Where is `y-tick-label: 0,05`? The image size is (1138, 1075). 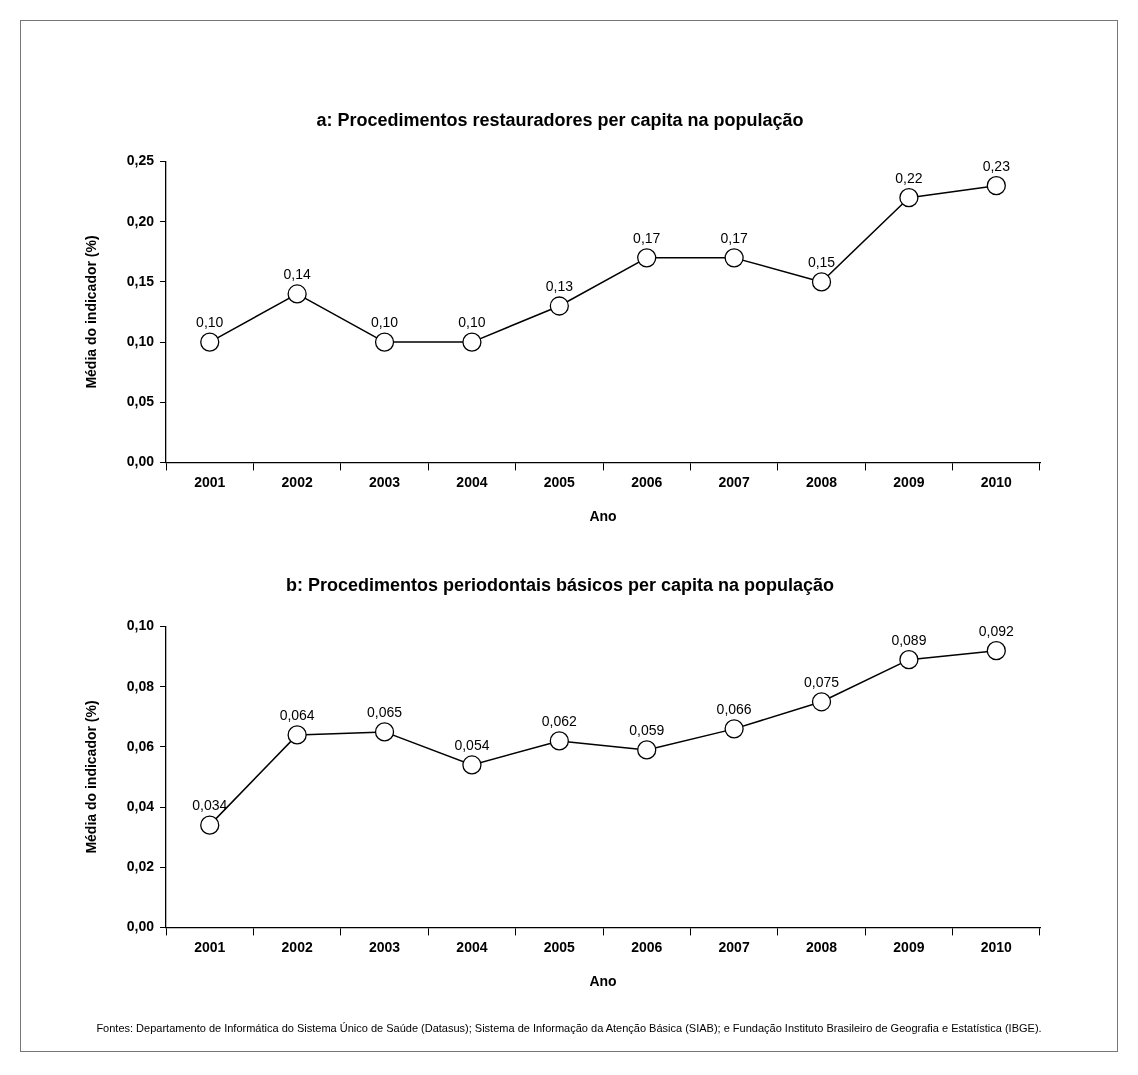
y-tick-label: 0,05 is located at coordinates (140, 401).